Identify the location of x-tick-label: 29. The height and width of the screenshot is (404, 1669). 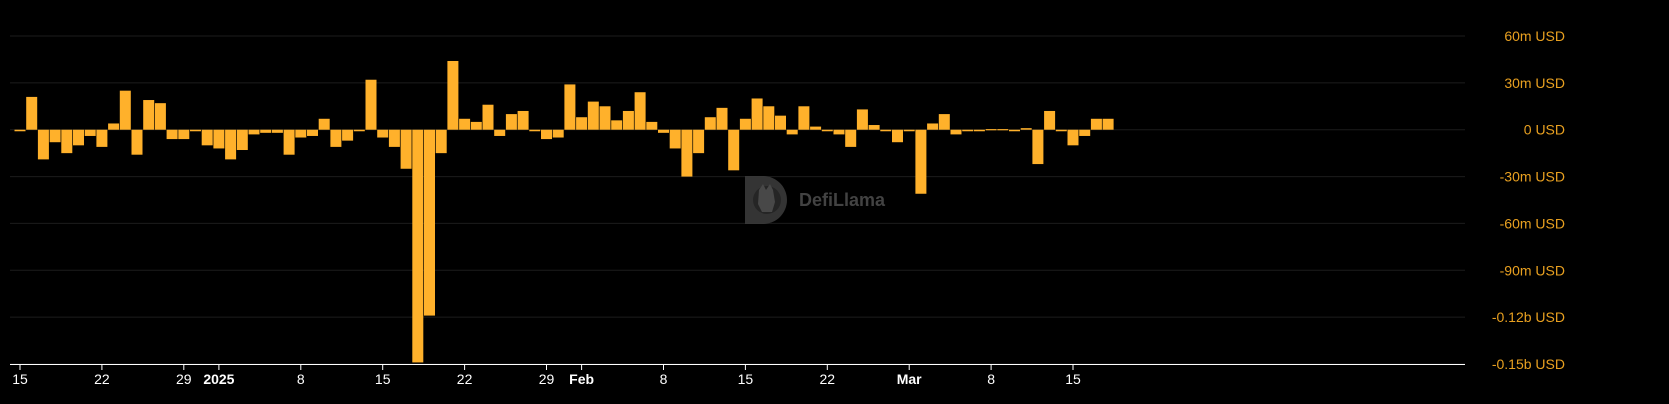
(547, 379).